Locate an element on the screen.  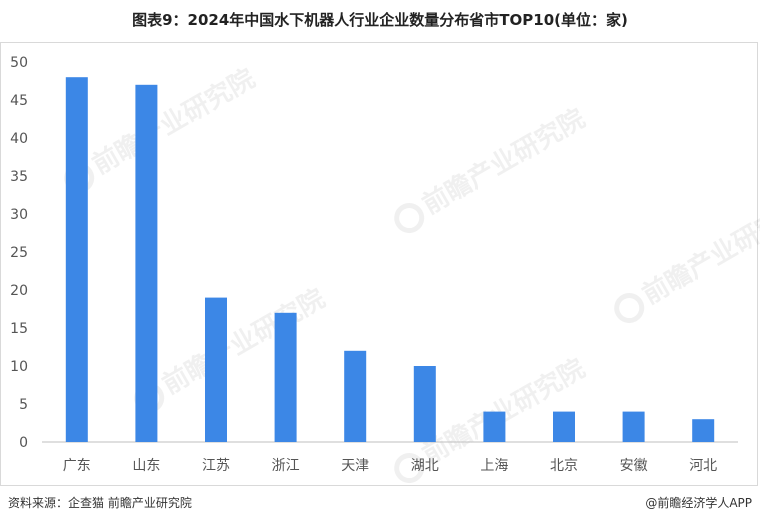
y-tick-label: 50 is located at coordinates (19, 63).